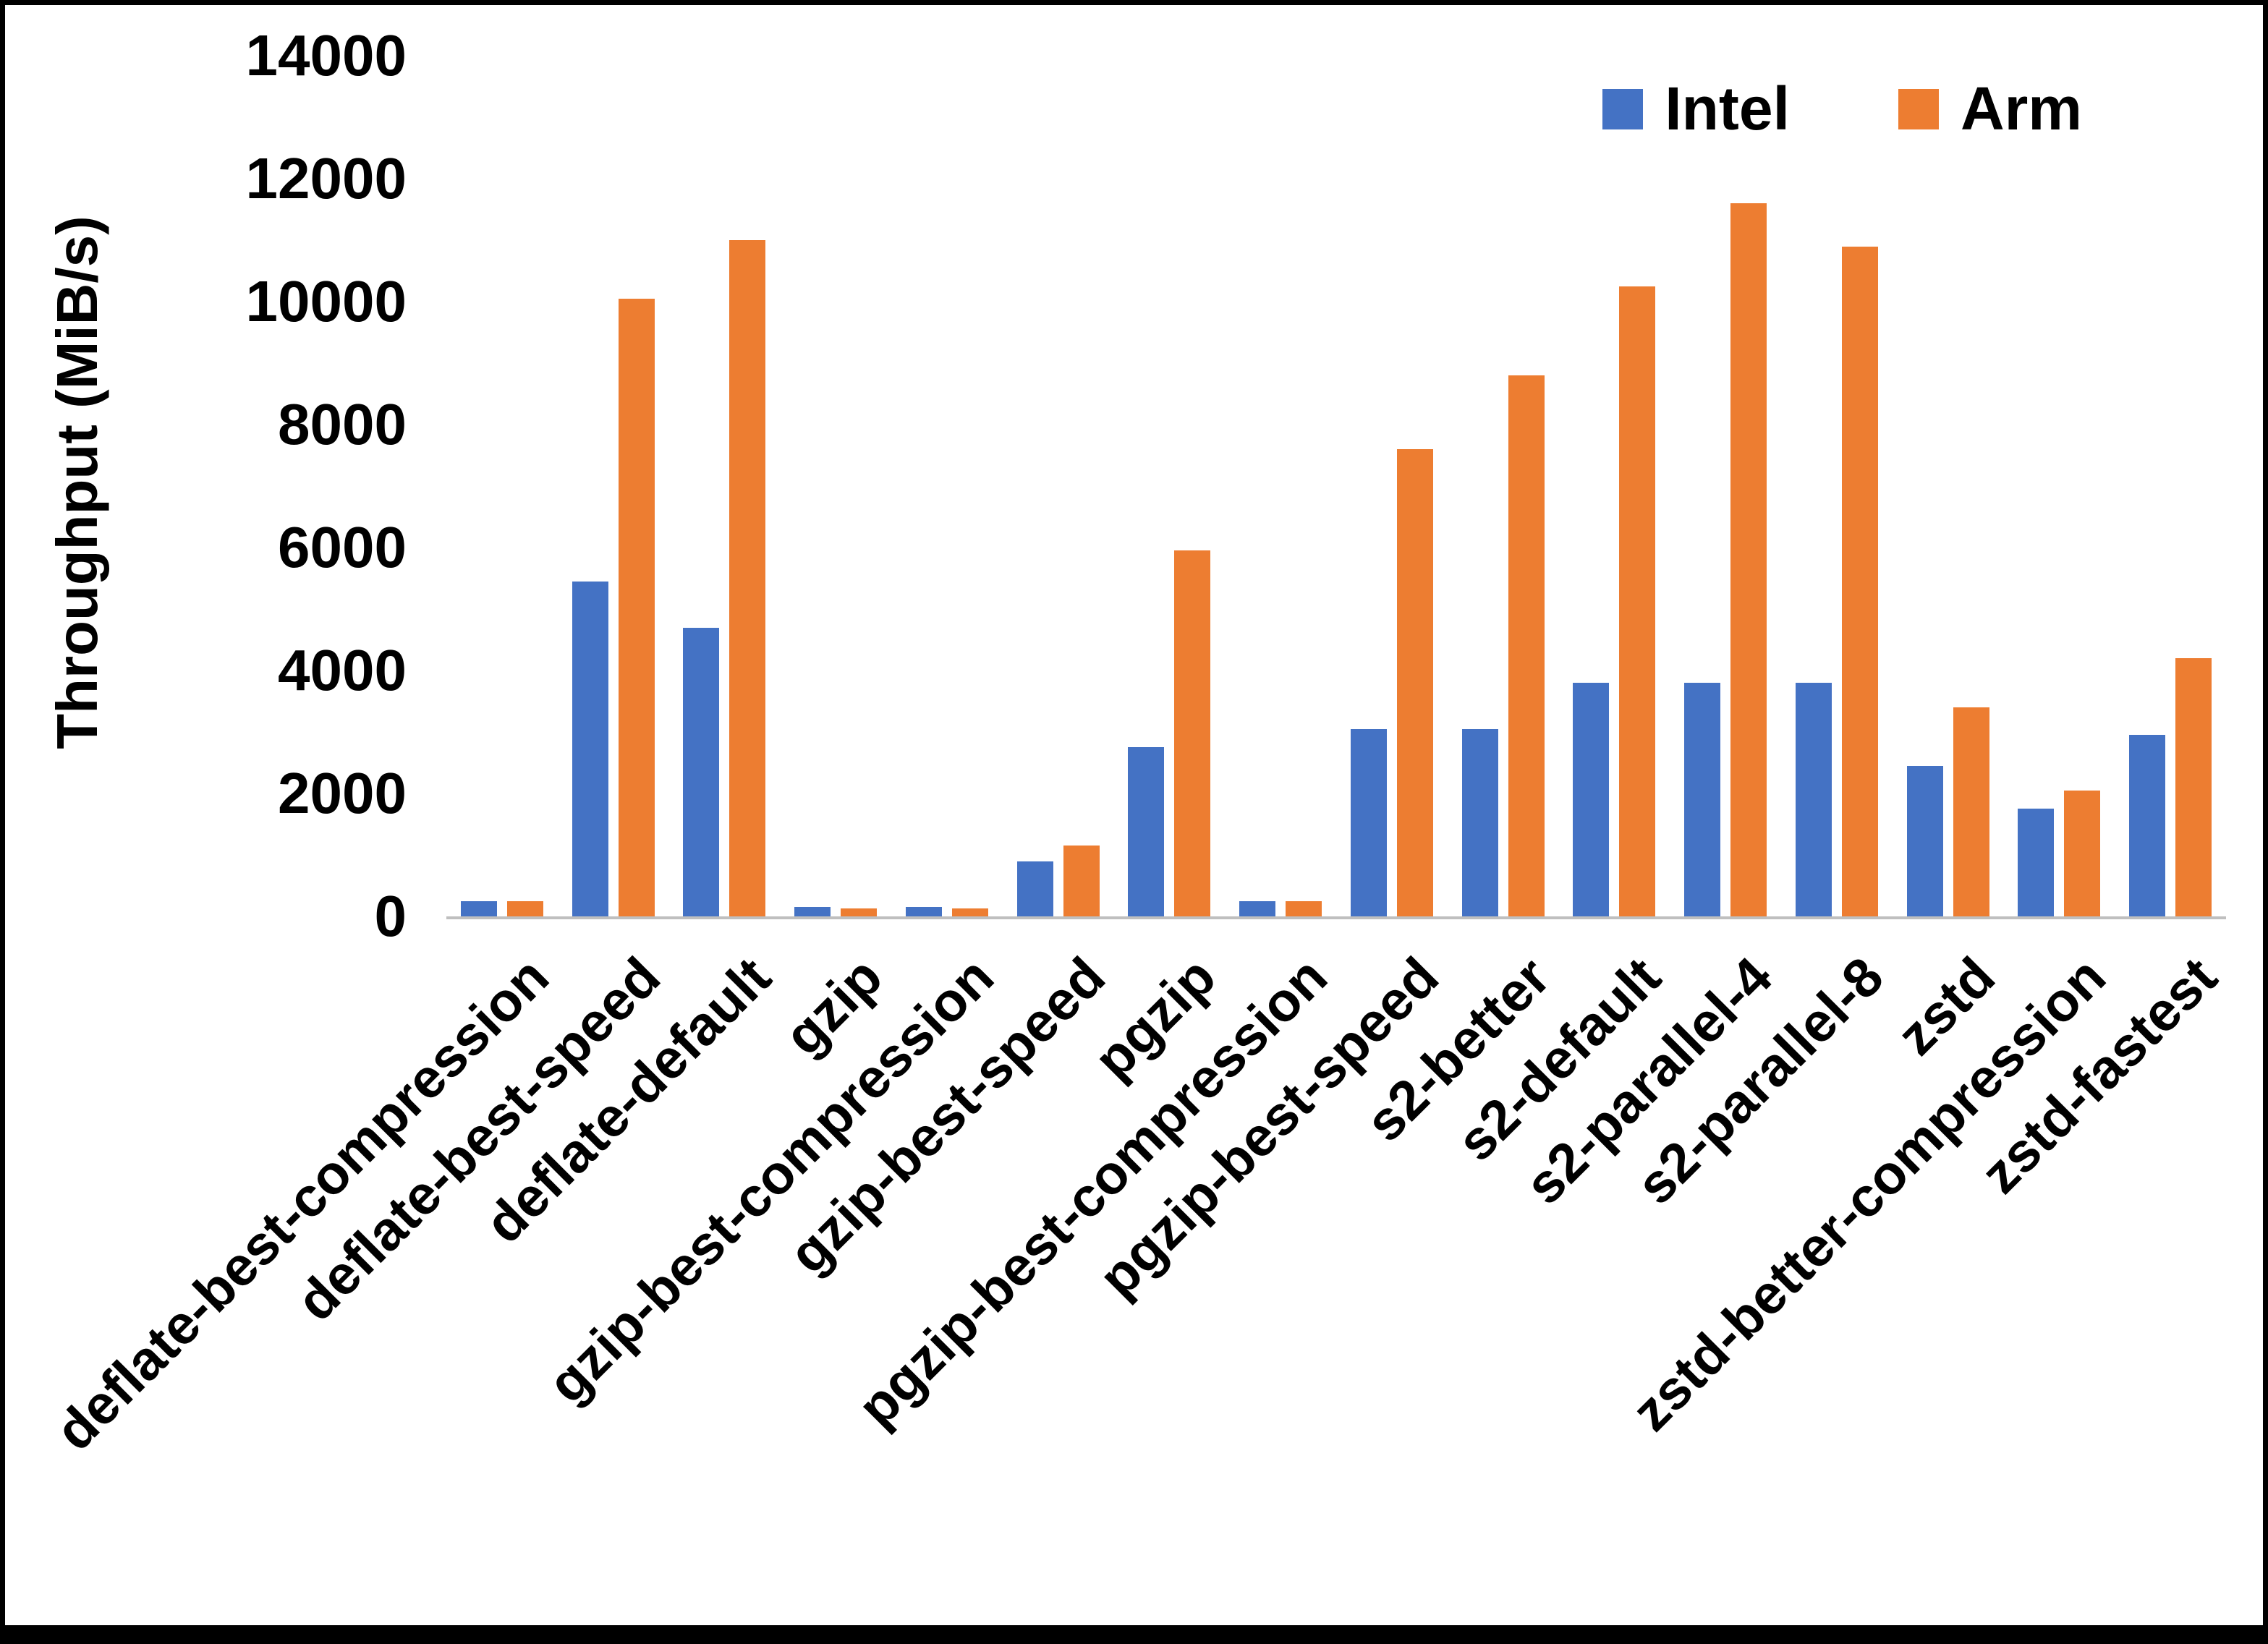 This screenshot has height=1644, width=2268. Describe the element at coordinates (1527, 645) in the screenshot. I see `bar-arm-s2-better` at that location.